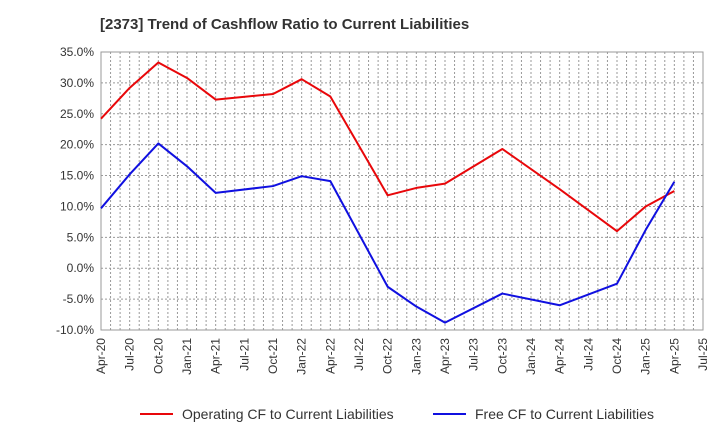  Describe the element at coordinates (416, 356) in the screenshot. I see `x-tick-label: Jan-23` at that location.